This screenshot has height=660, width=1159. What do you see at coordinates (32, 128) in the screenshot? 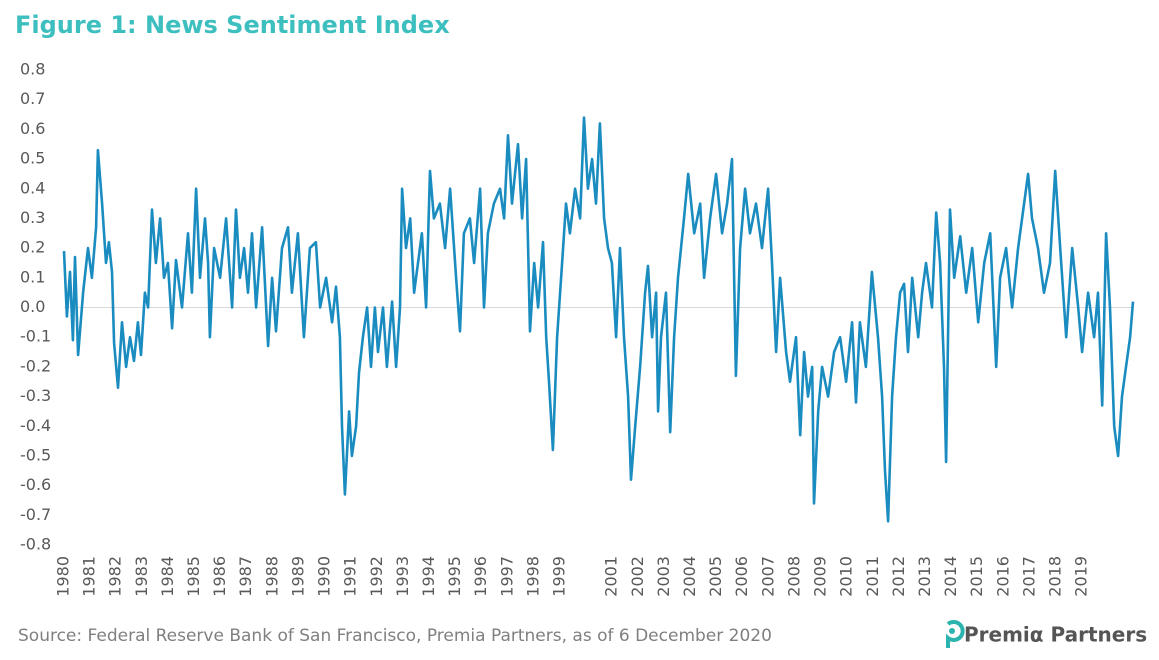
I see `y-tick-label: 0.6` at bounding box center [32, 128].